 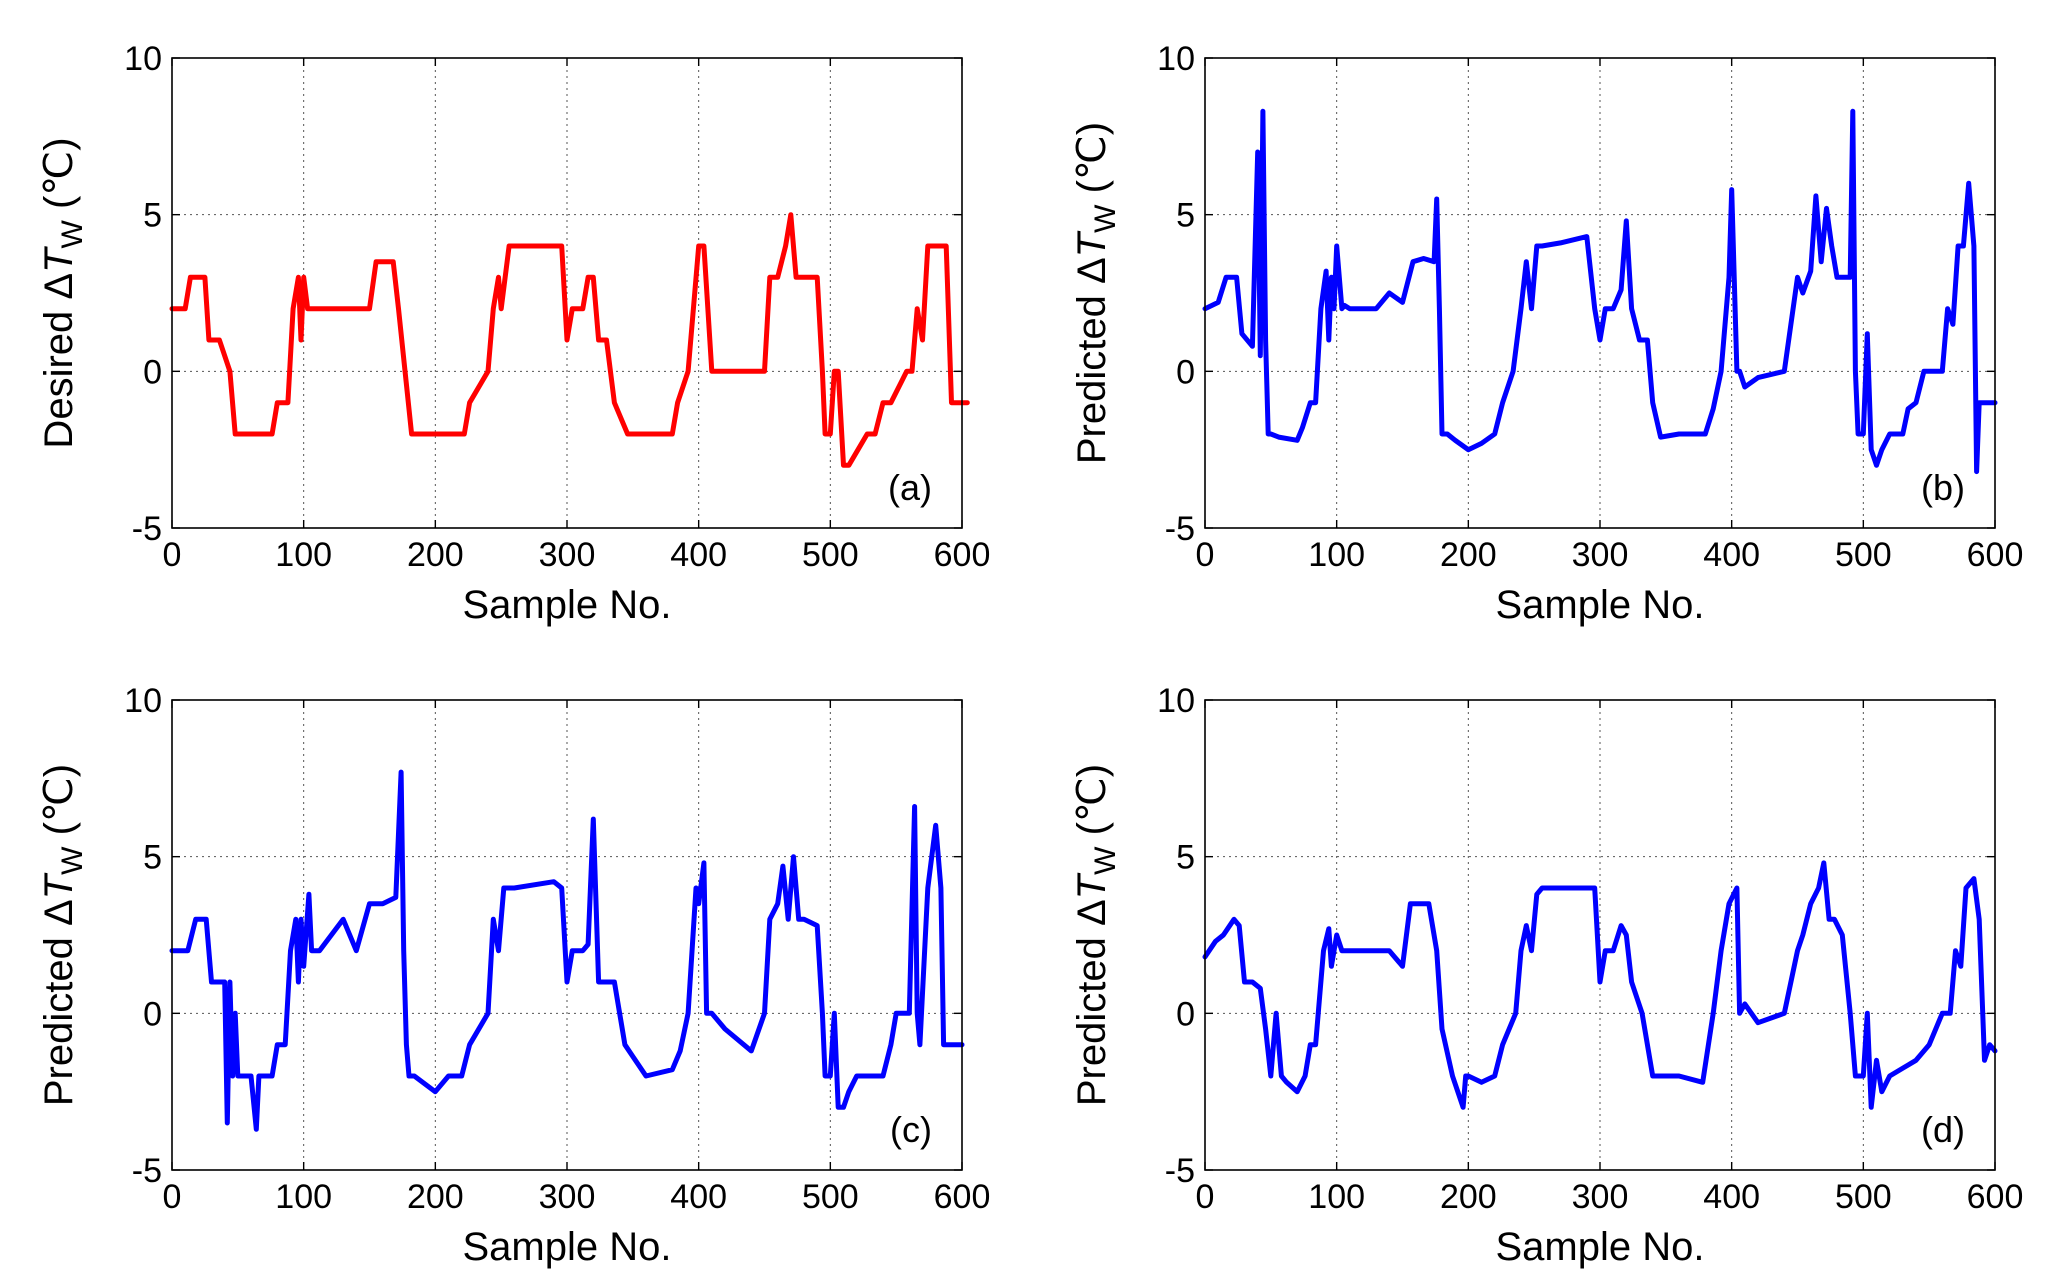 What do you see at coordinates (1943, 1129) in the screenshot?
I see `panel-tag: (d)` at bounding box center [1943, 1129].